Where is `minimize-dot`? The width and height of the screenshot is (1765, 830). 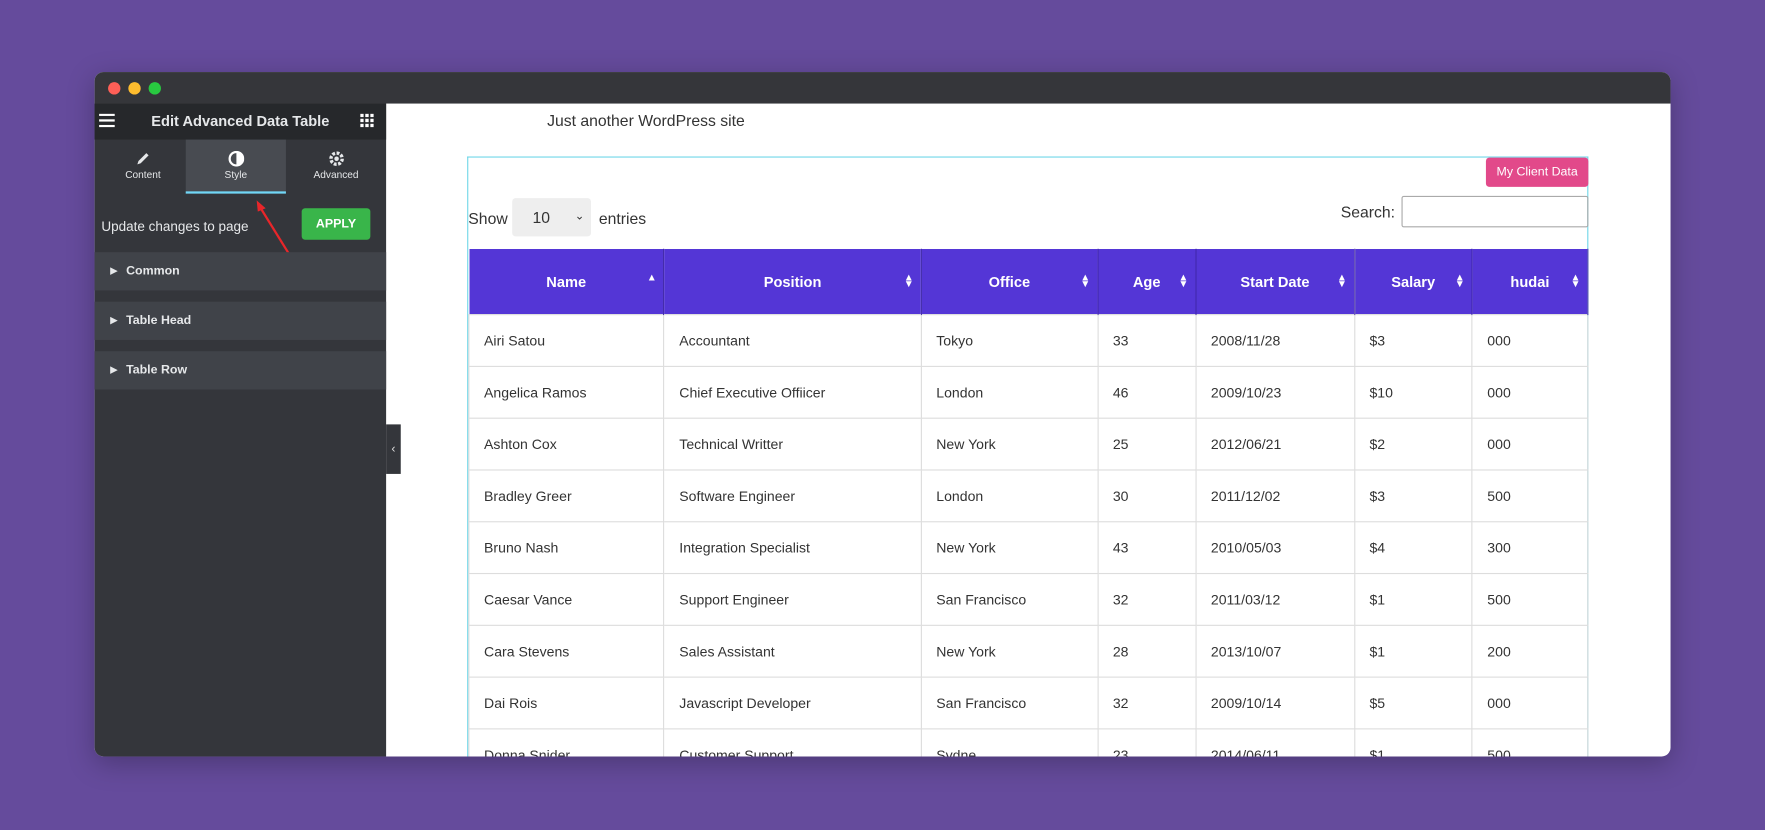
minimize-dot is located at coordinates (134, 88).